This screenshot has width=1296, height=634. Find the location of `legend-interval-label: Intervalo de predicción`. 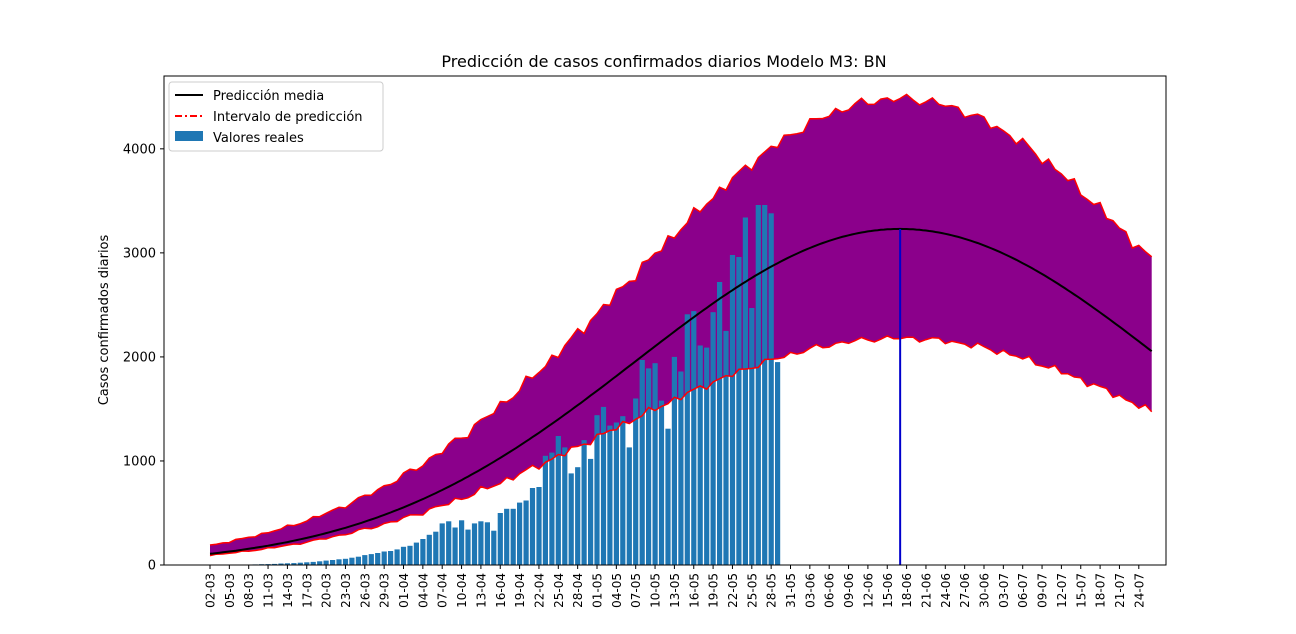

legend-interval-label: Intervalo de predicción is located at coordinates (288, 117).